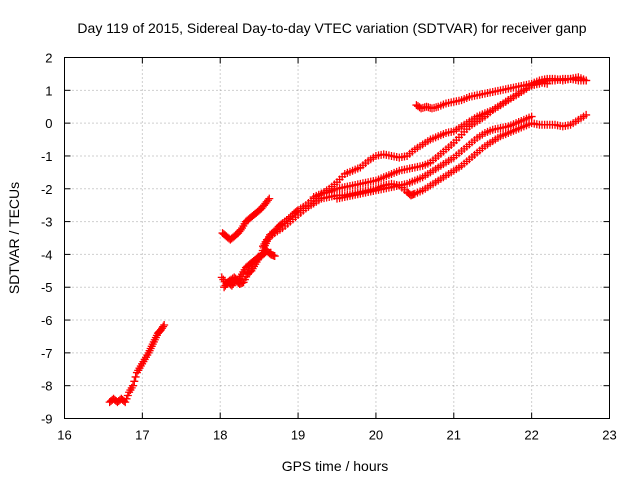 This screenshot has height=480, width=640. Describe the element at coordinates (64, 435) in the screenshot. I see `x-tick-label: 16` at that location.